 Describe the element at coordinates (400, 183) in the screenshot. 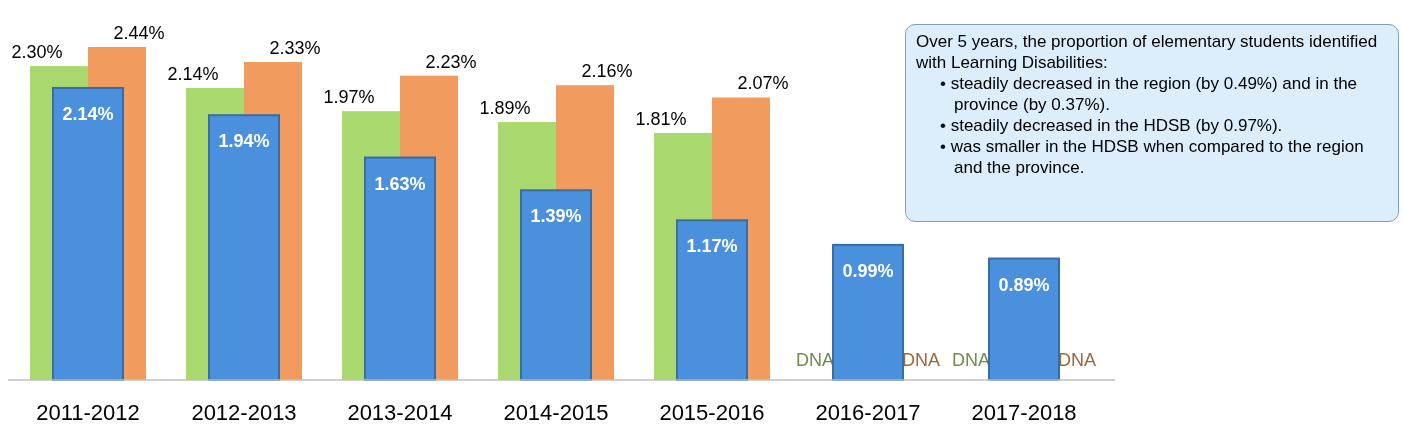

I see `data-label: 1.63%` at that location.